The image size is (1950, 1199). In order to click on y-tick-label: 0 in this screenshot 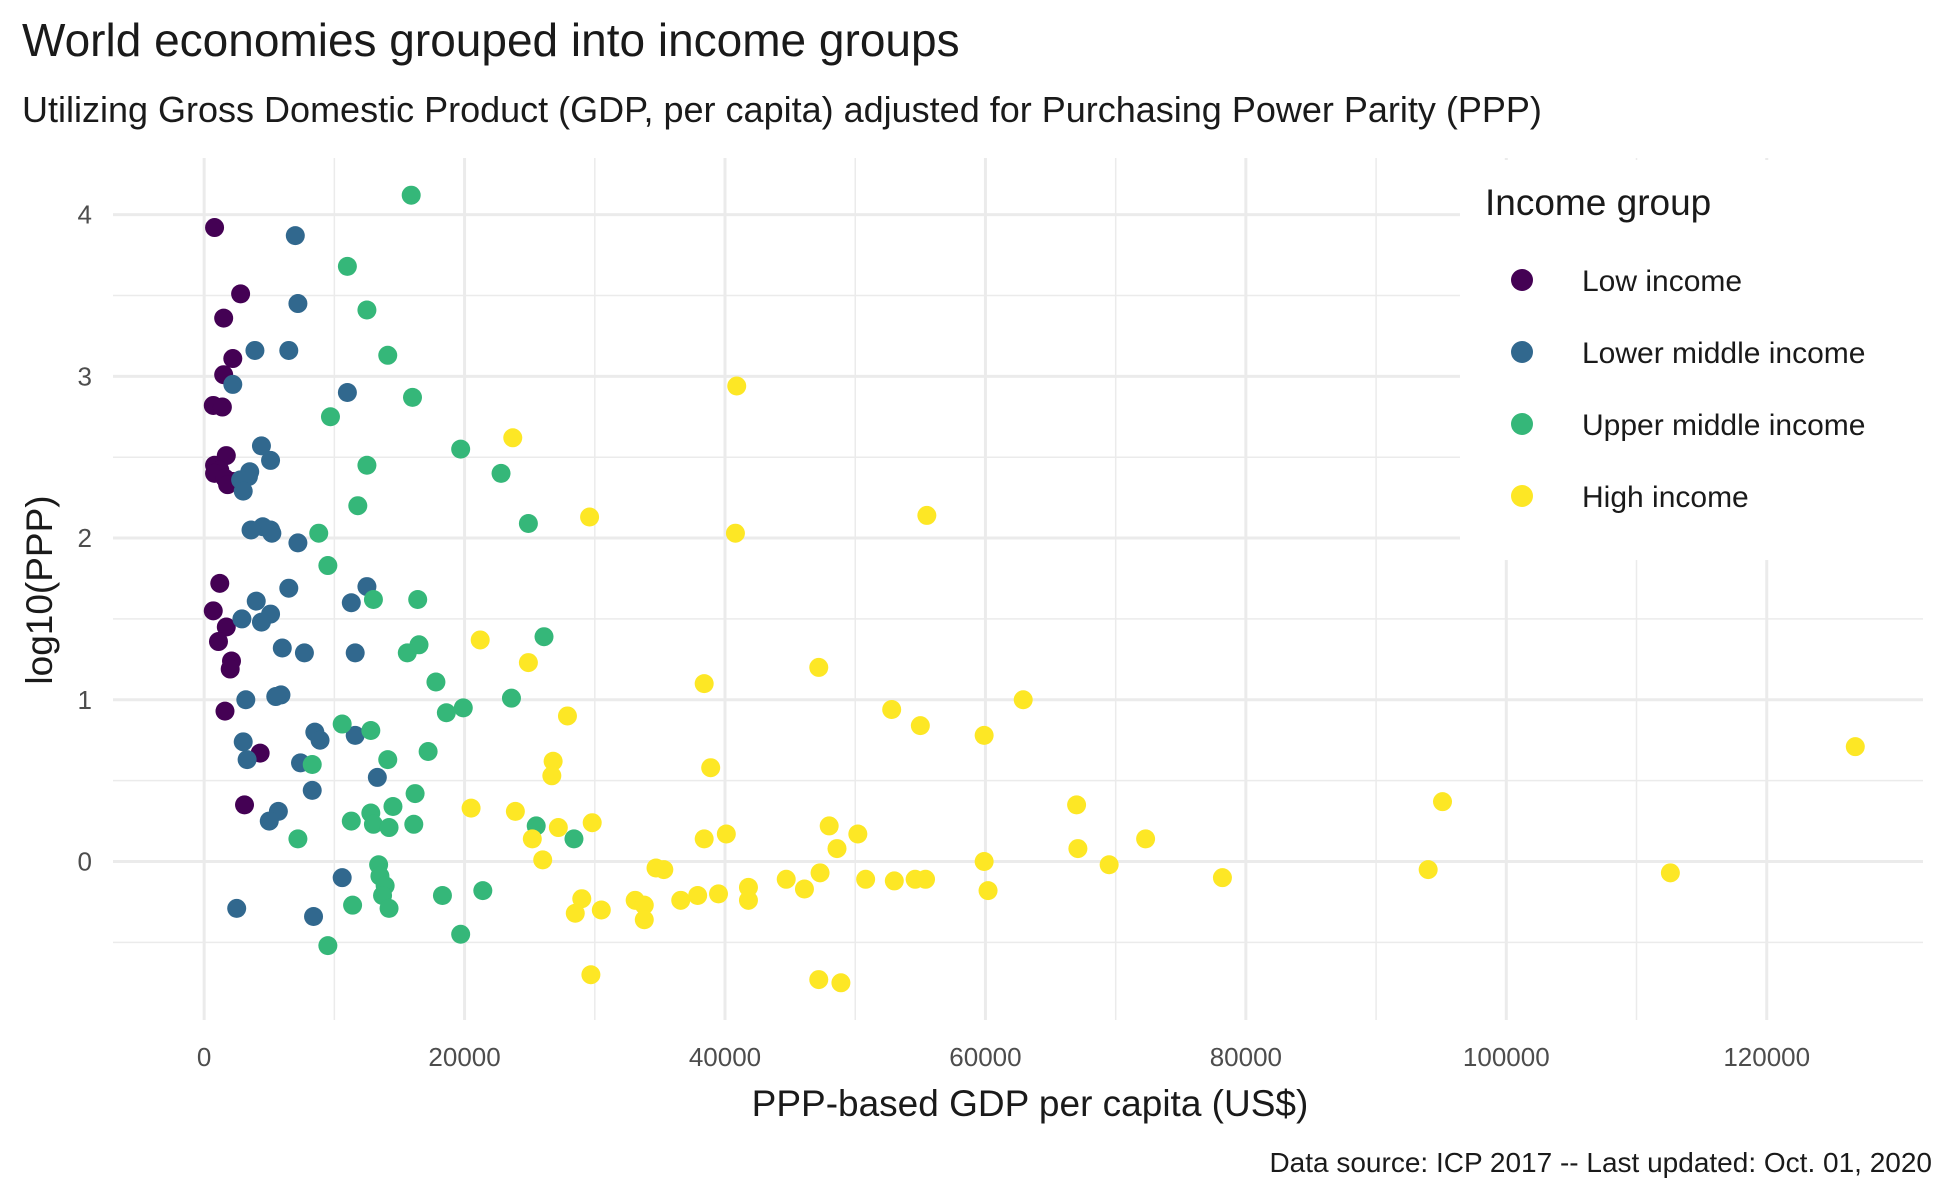, I will do `click(85, 862)`.